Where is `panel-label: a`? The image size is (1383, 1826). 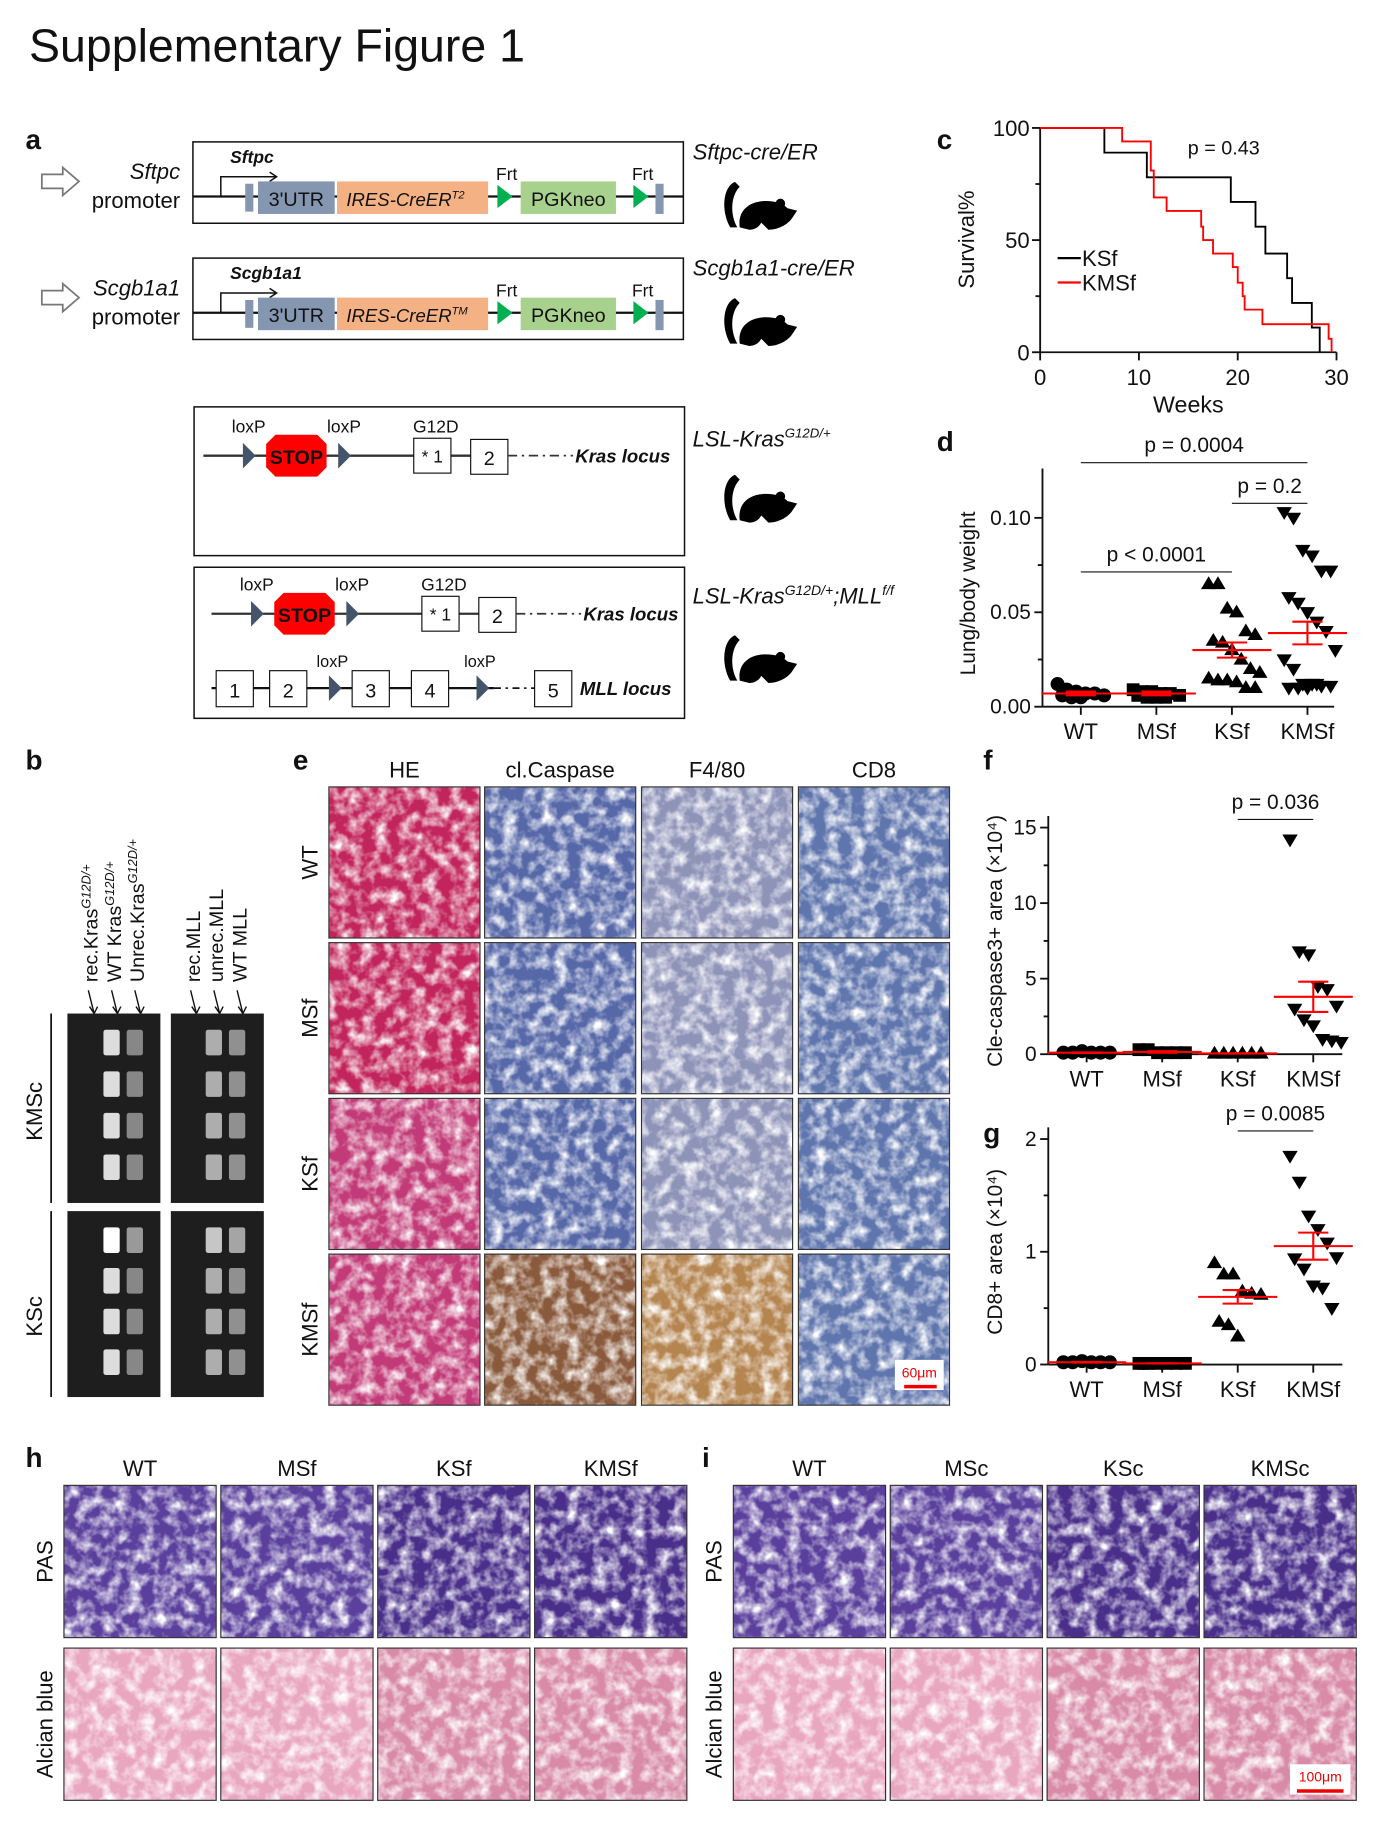 panel-label: a is located at coordinates (34, 139).